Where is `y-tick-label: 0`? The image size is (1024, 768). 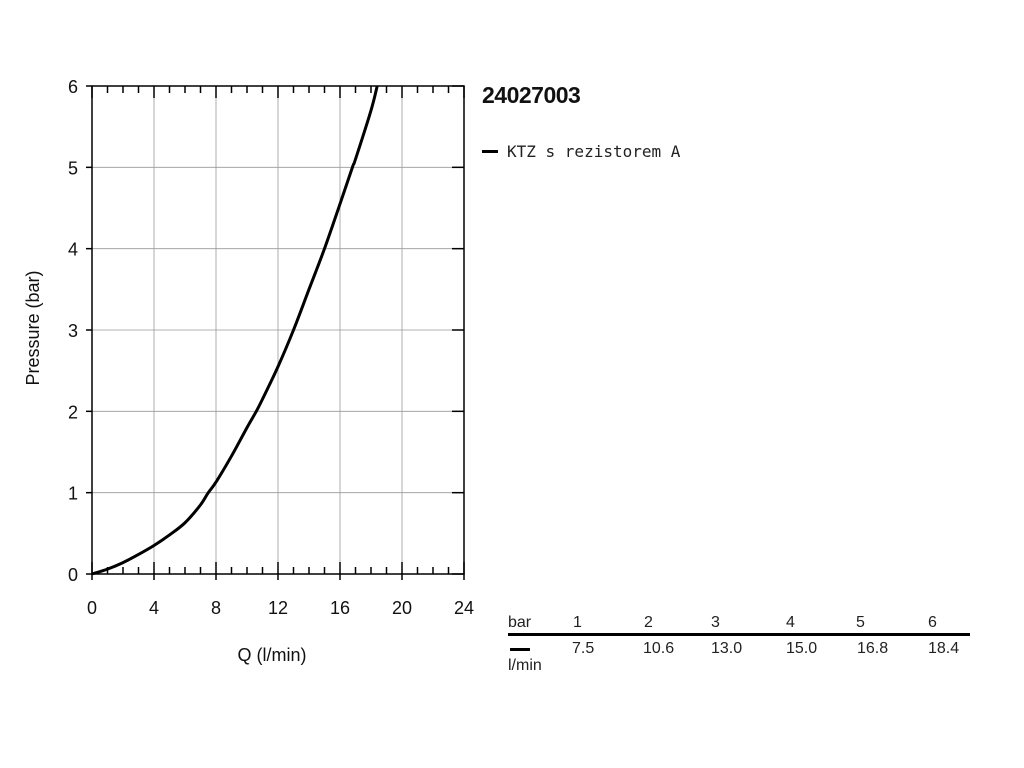
y-tick-label: 0 is located at coordinates (73, 575).